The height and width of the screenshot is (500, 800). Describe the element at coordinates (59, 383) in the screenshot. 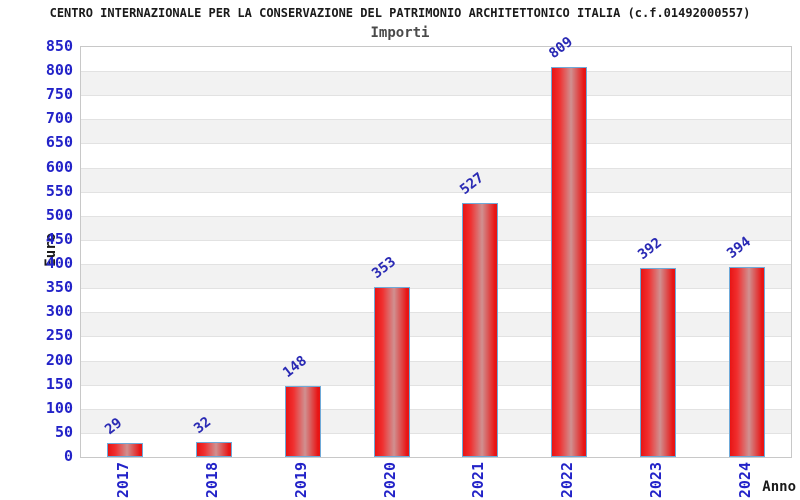

I see `y-tick-label: 150` at that location.